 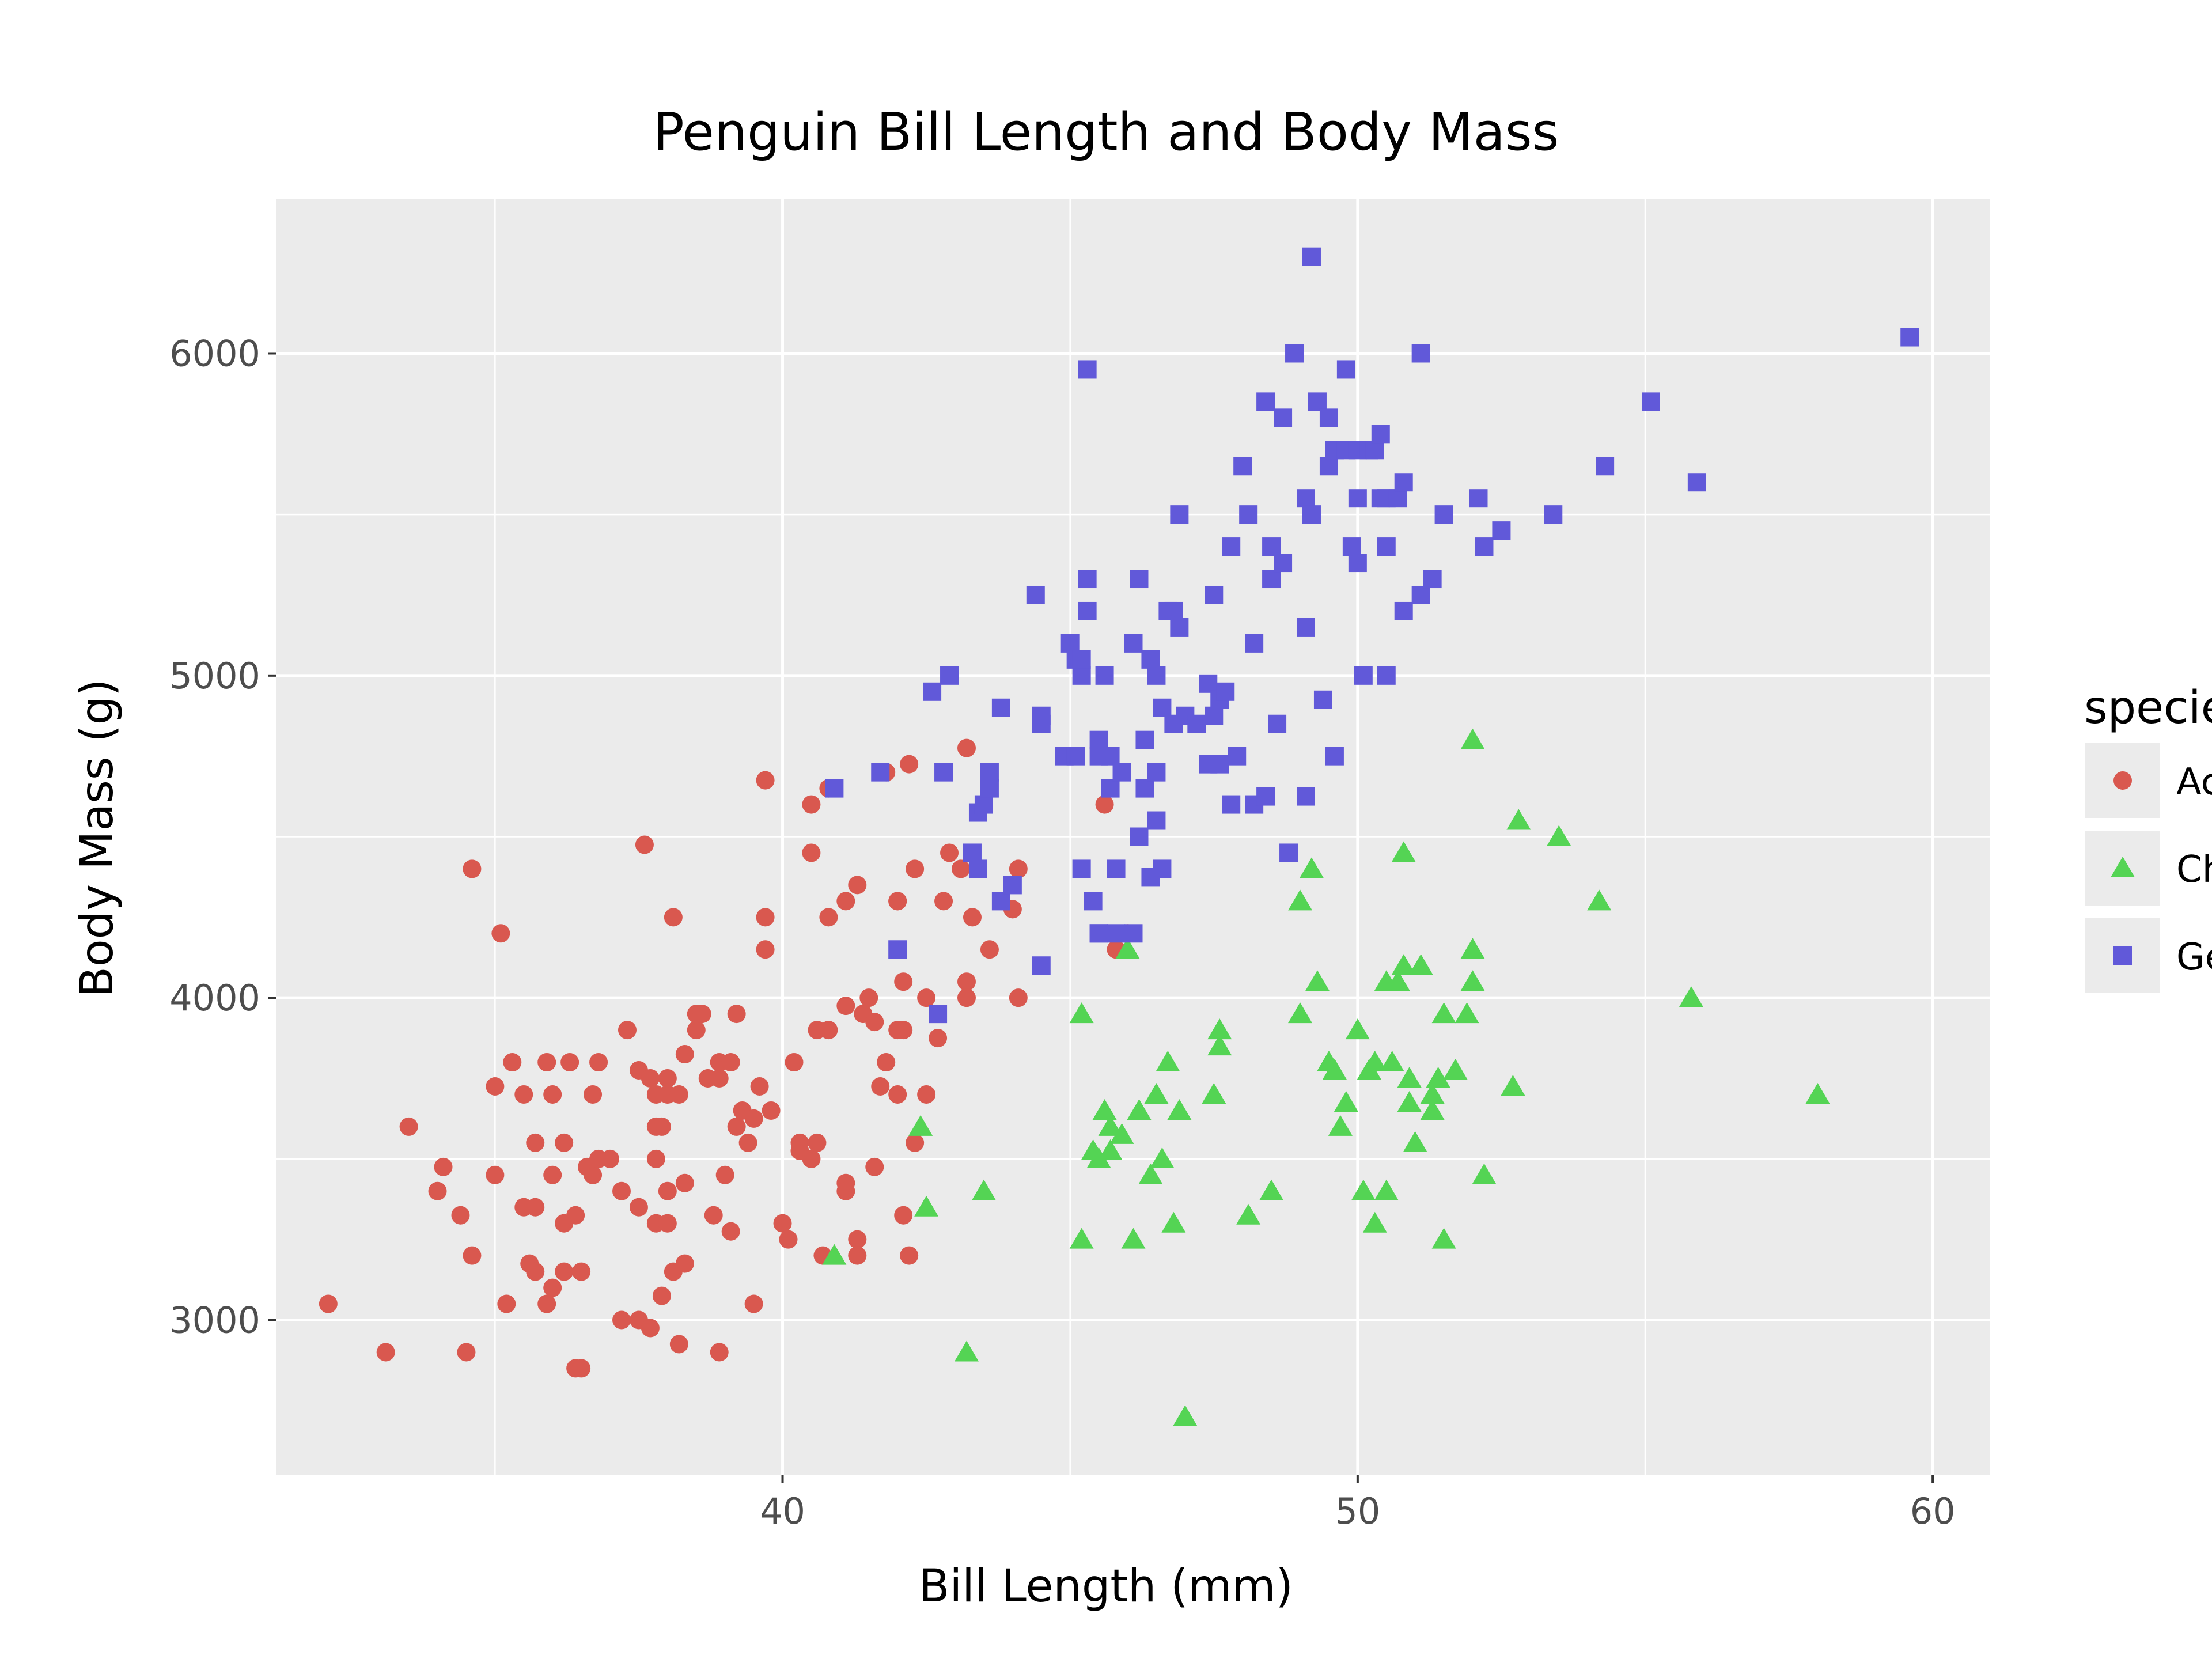 What do you see at coordinates (1106, 132) in the screenshot?
I see `chart-title: Penguin Bill Length and Body Mass` at bounding box center [1106, 132].